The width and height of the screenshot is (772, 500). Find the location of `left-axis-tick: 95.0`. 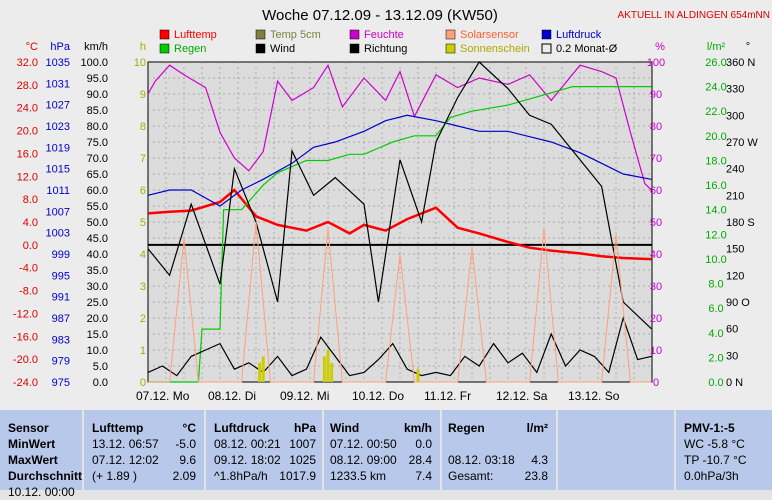

left-axis-tick: 95.0 is located at coordinates (97, 79).